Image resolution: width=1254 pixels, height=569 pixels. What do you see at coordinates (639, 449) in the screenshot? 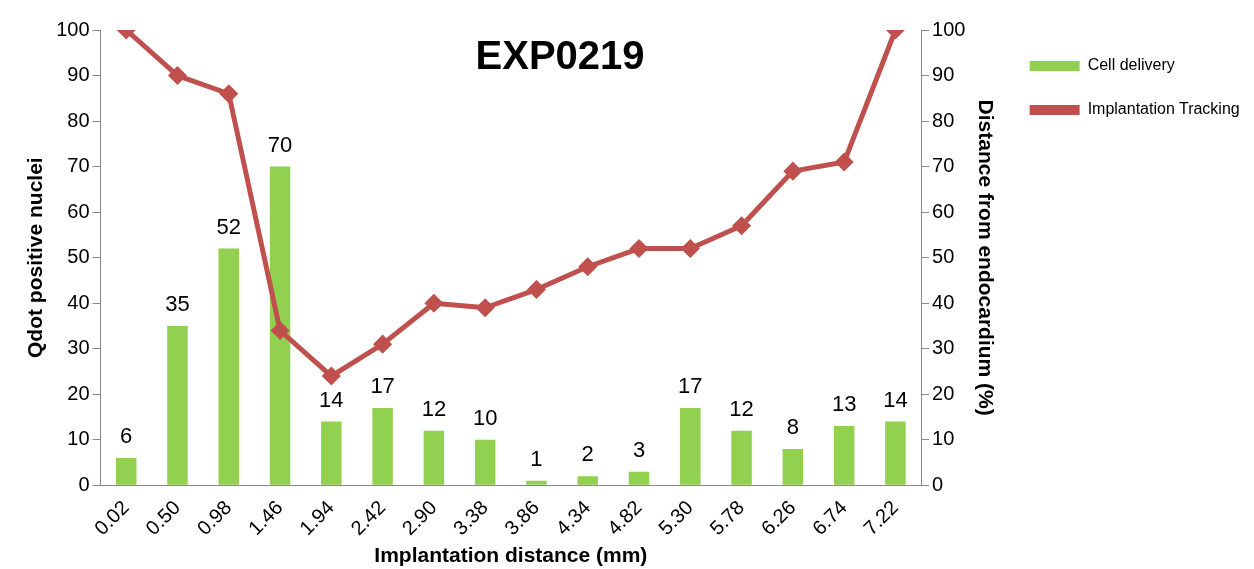
I see `data-label: 3` at bounding box center [639, 449].